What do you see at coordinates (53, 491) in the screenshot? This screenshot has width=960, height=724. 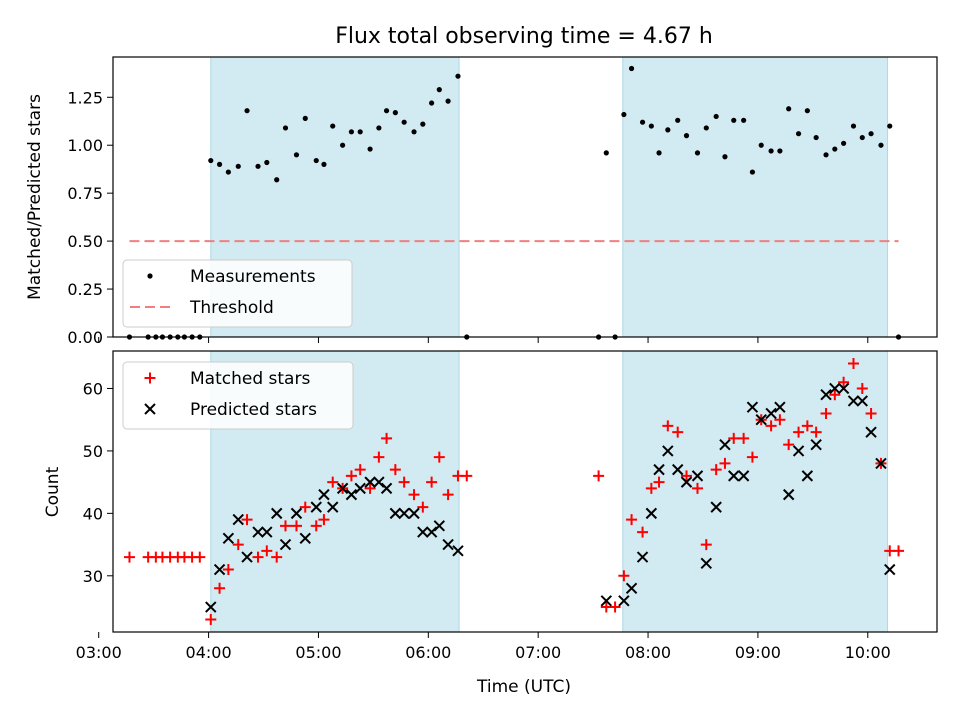 I see `bottom-y-axis-label: Count` at bounding box center [53, 491].